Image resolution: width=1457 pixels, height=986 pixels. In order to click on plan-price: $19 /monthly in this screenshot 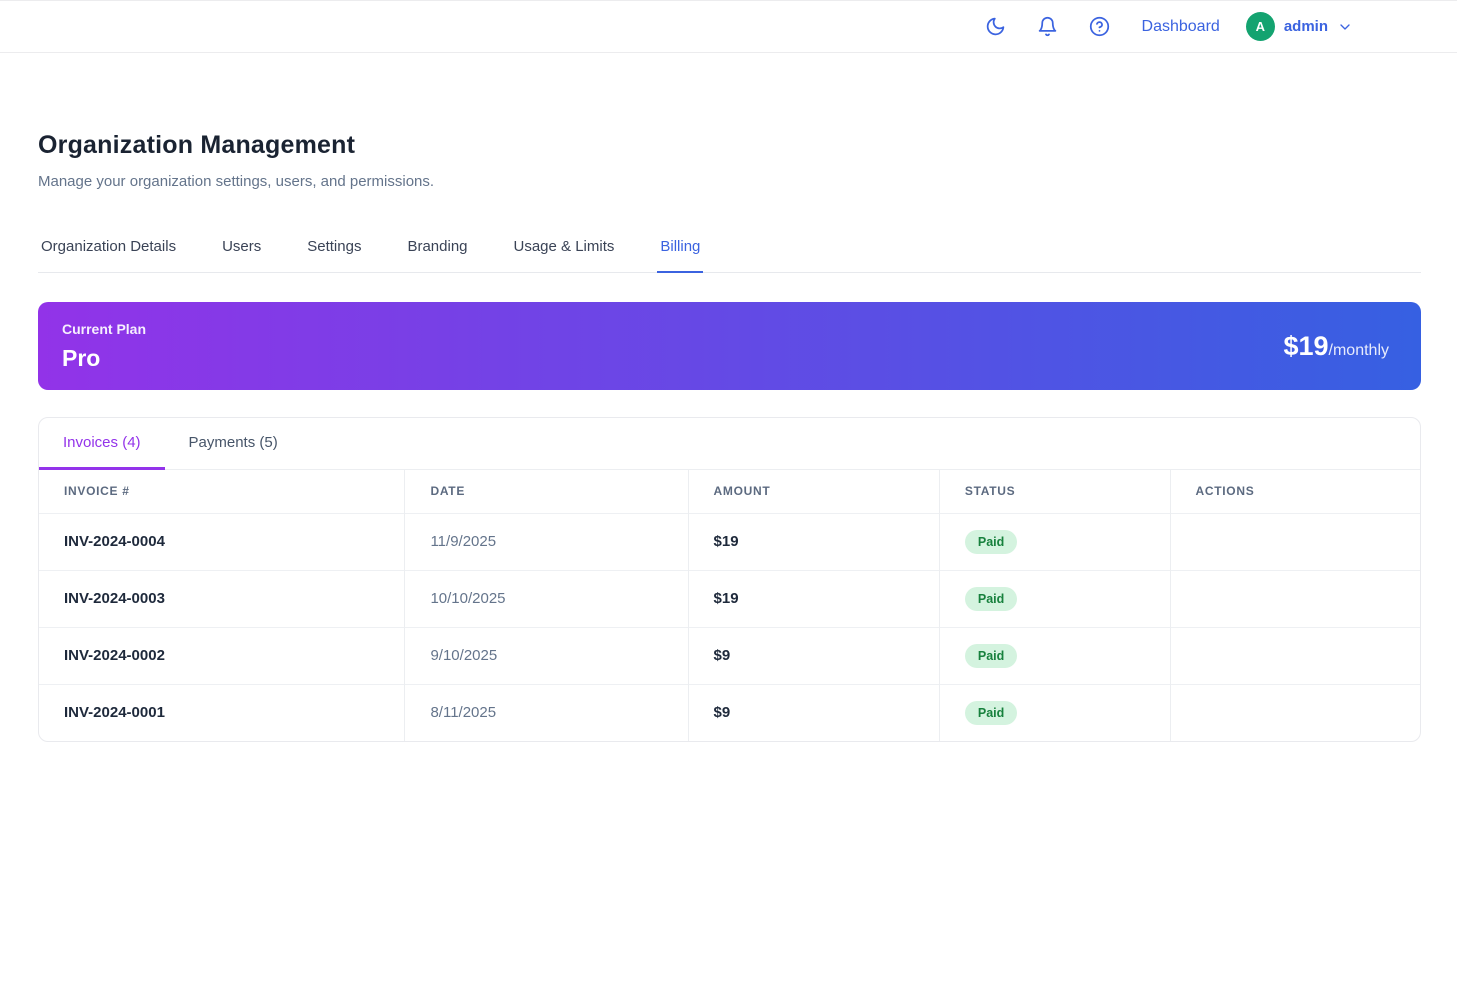, I will do `click(1336, 346)`.